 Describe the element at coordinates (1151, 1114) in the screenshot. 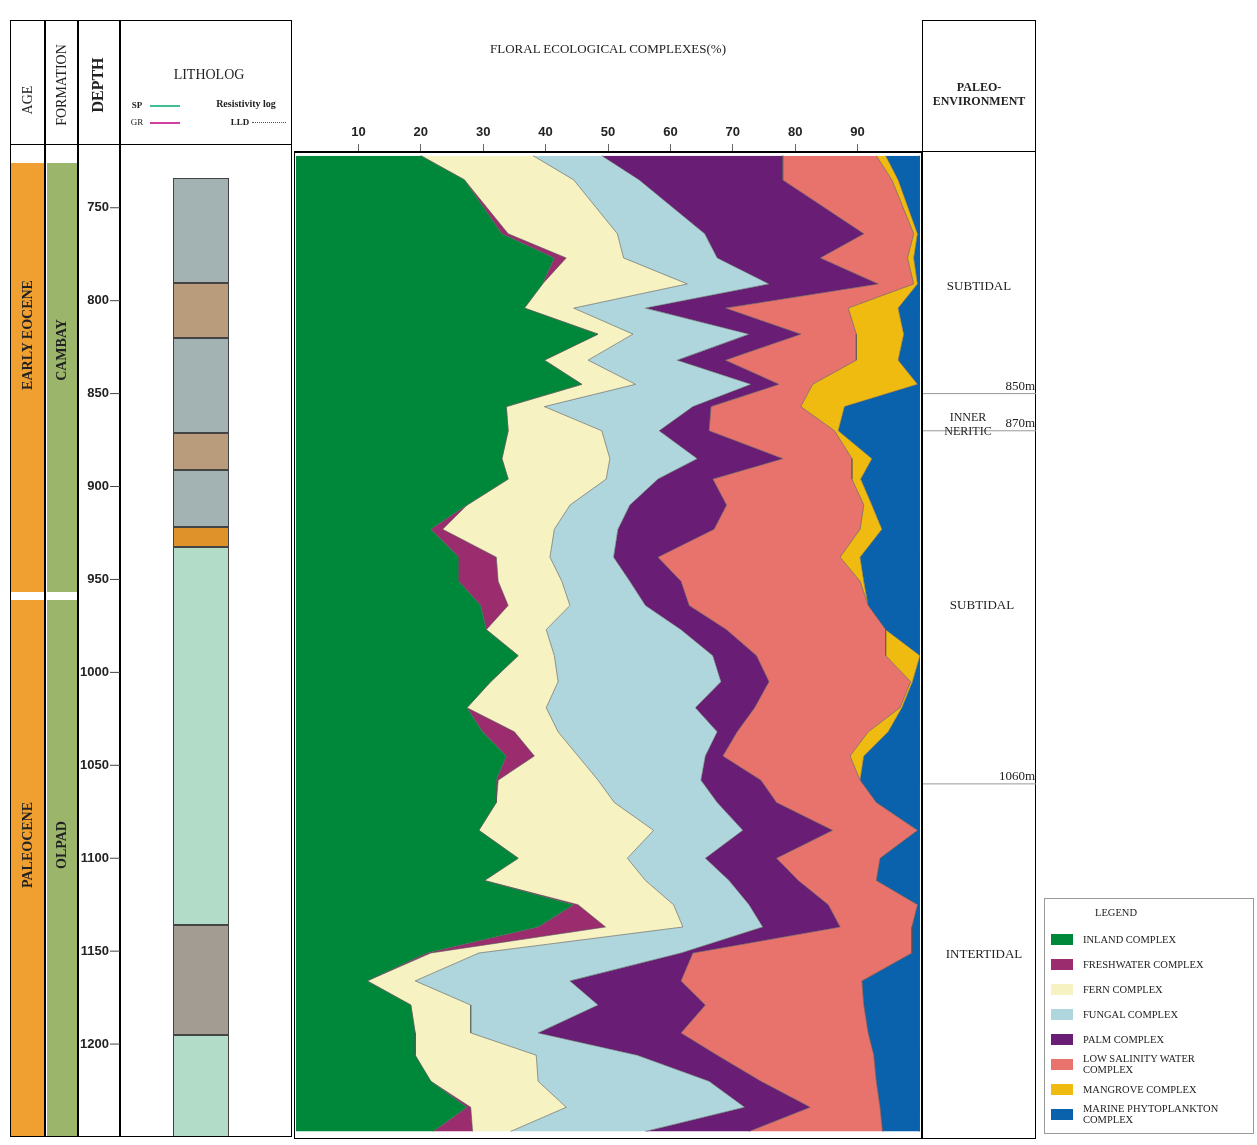

I see `legend-label: MARINE PHYTOPLANKTON COMPLEX` at that location.